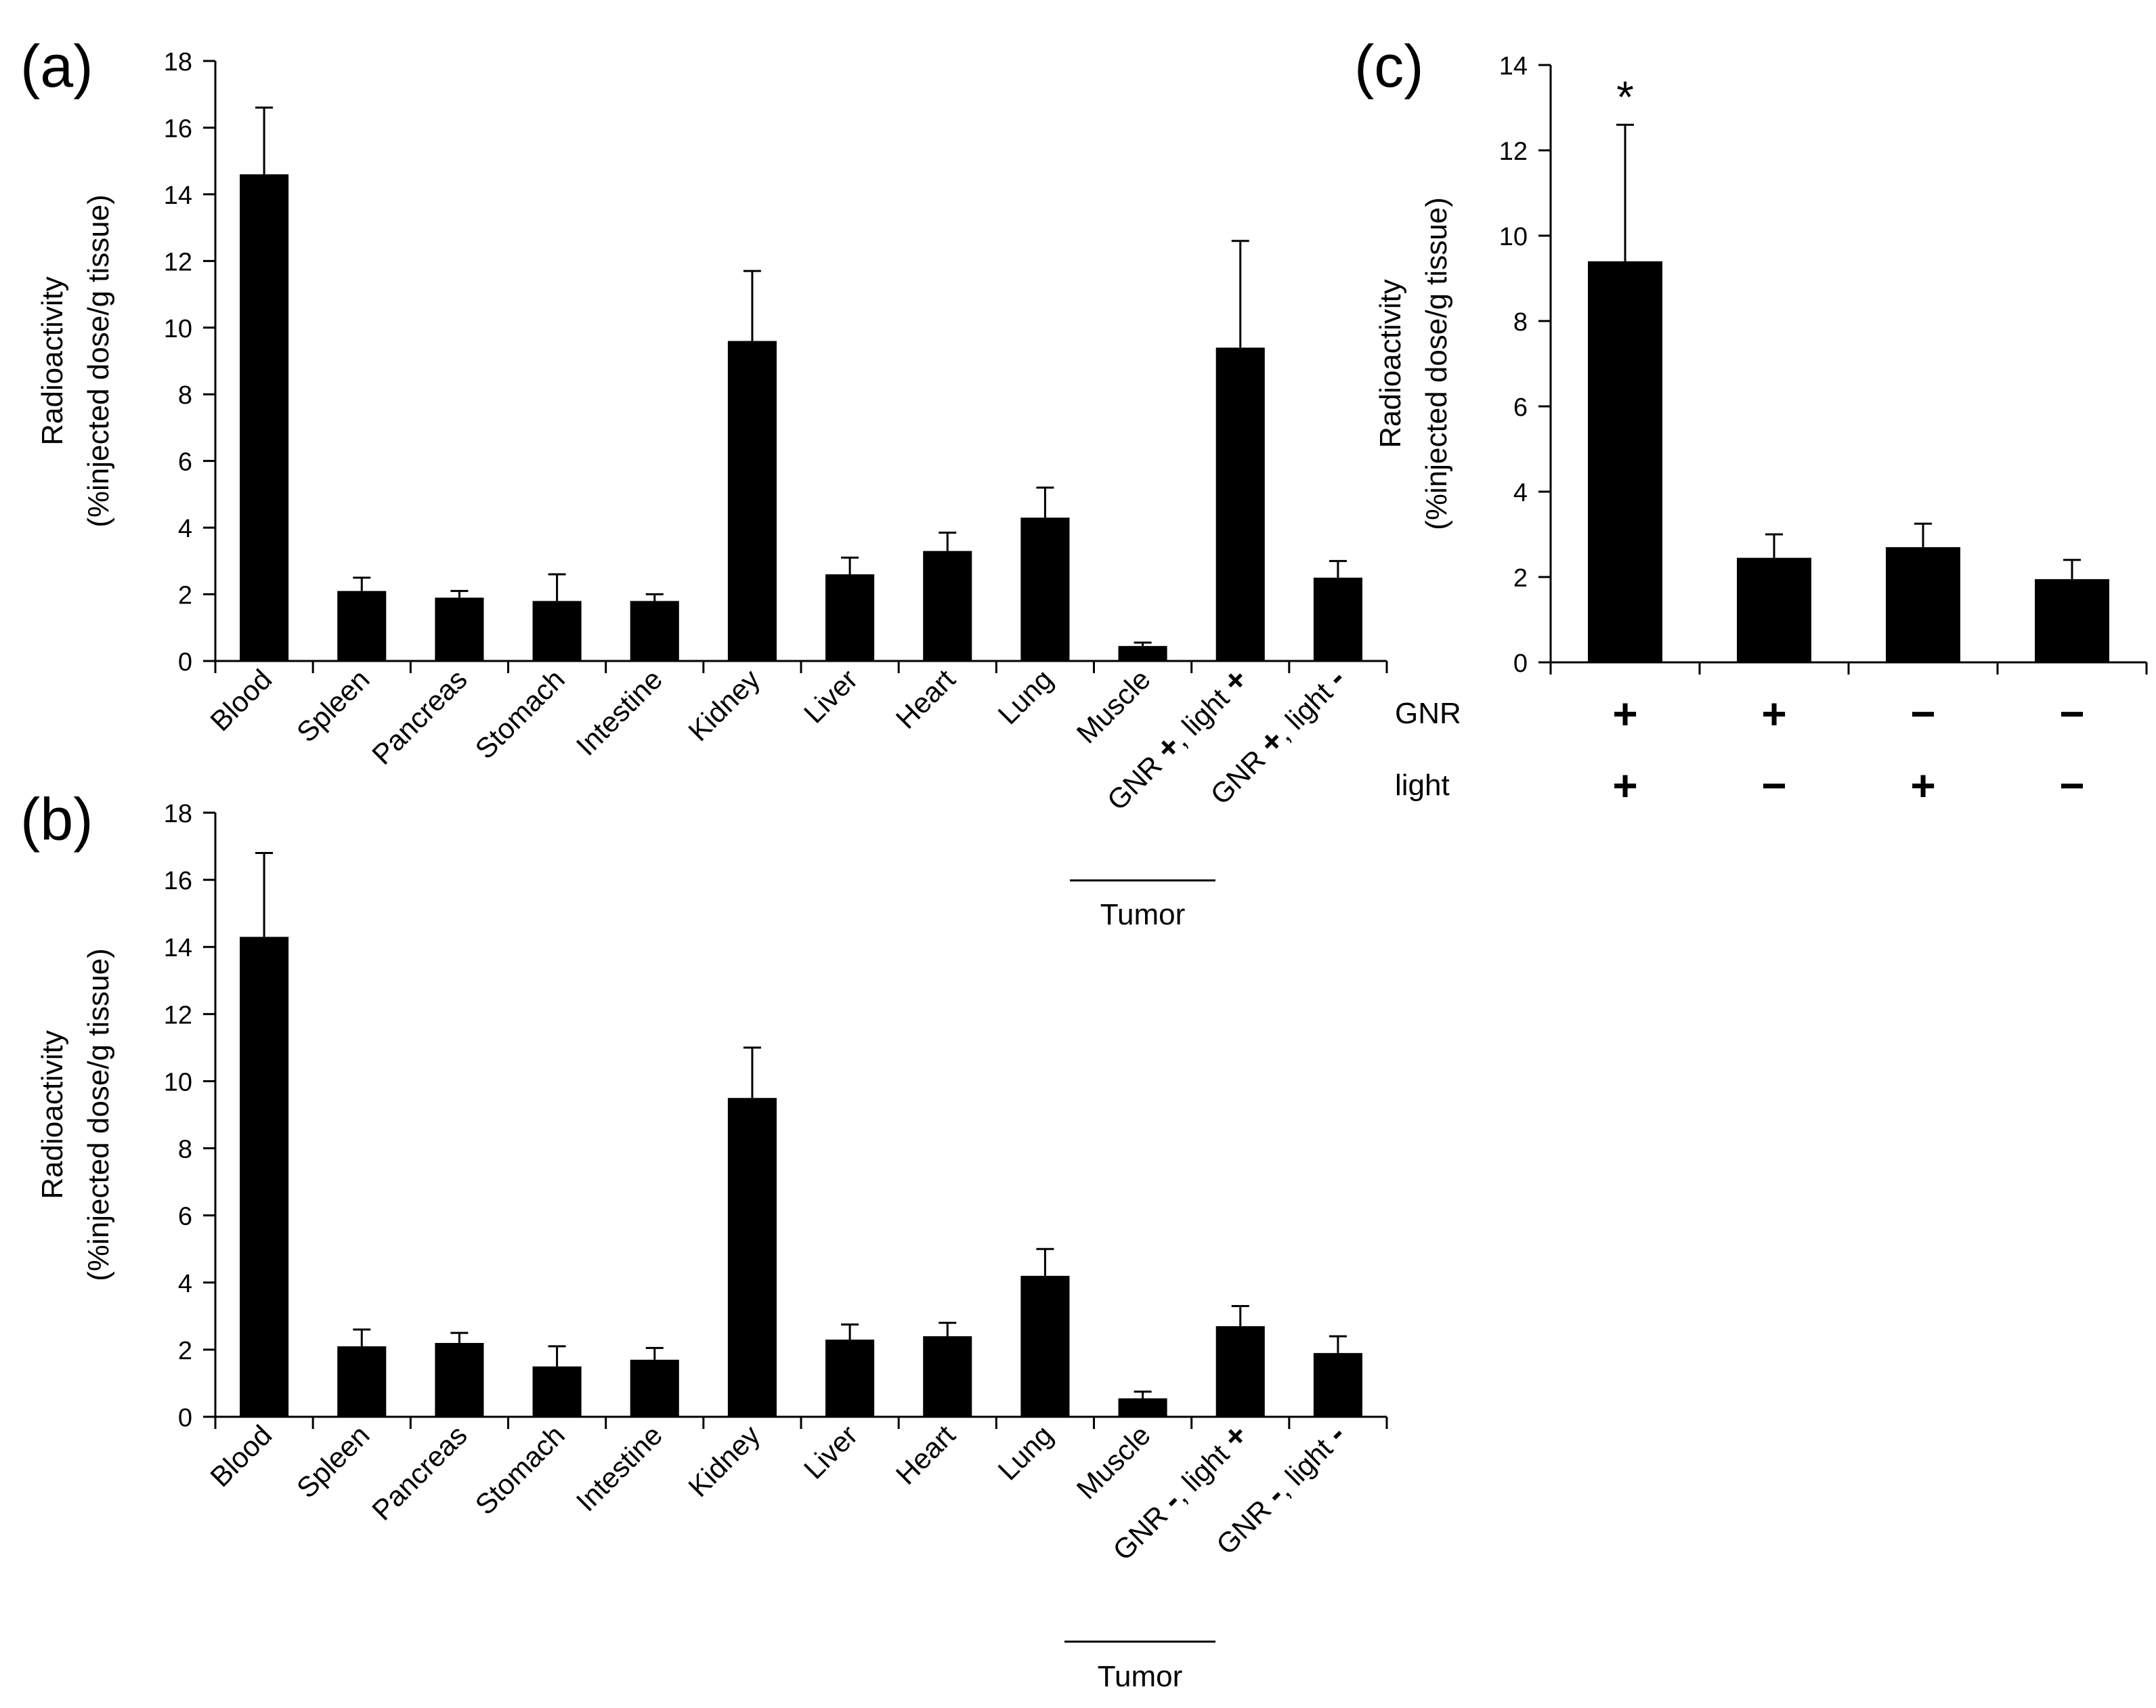  I want to click on significance-marker: *, so click(1625, 97).